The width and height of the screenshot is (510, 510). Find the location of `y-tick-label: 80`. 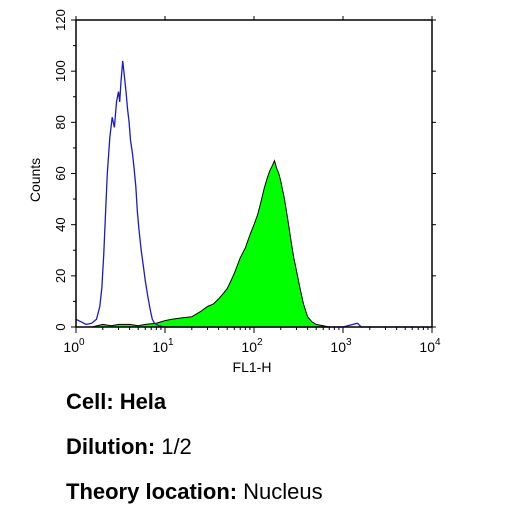

y-tick-label: 80 is located at coordinates (60, 122).